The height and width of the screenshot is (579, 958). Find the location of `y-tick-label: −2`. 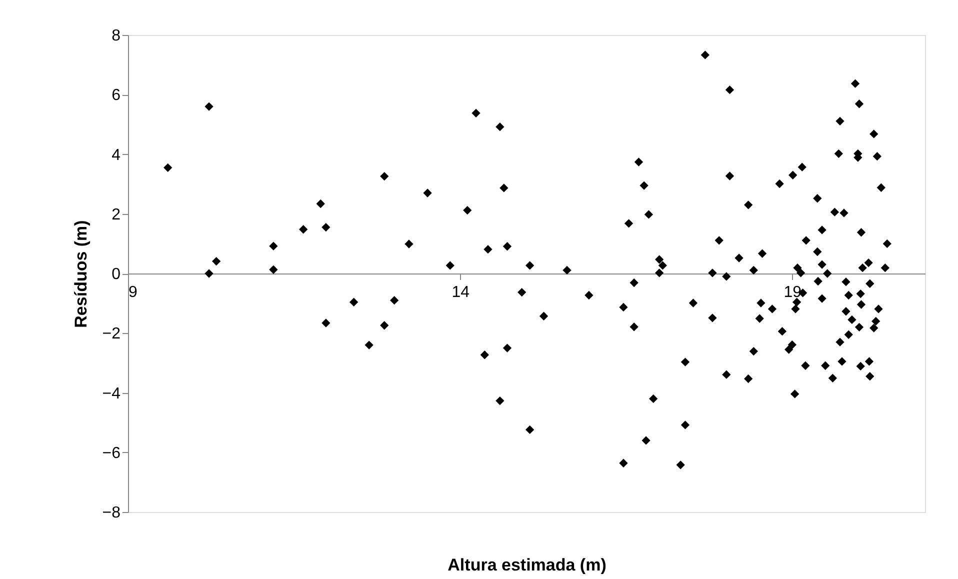

y-tick-label: −2 is located at coordinates (111, 334).